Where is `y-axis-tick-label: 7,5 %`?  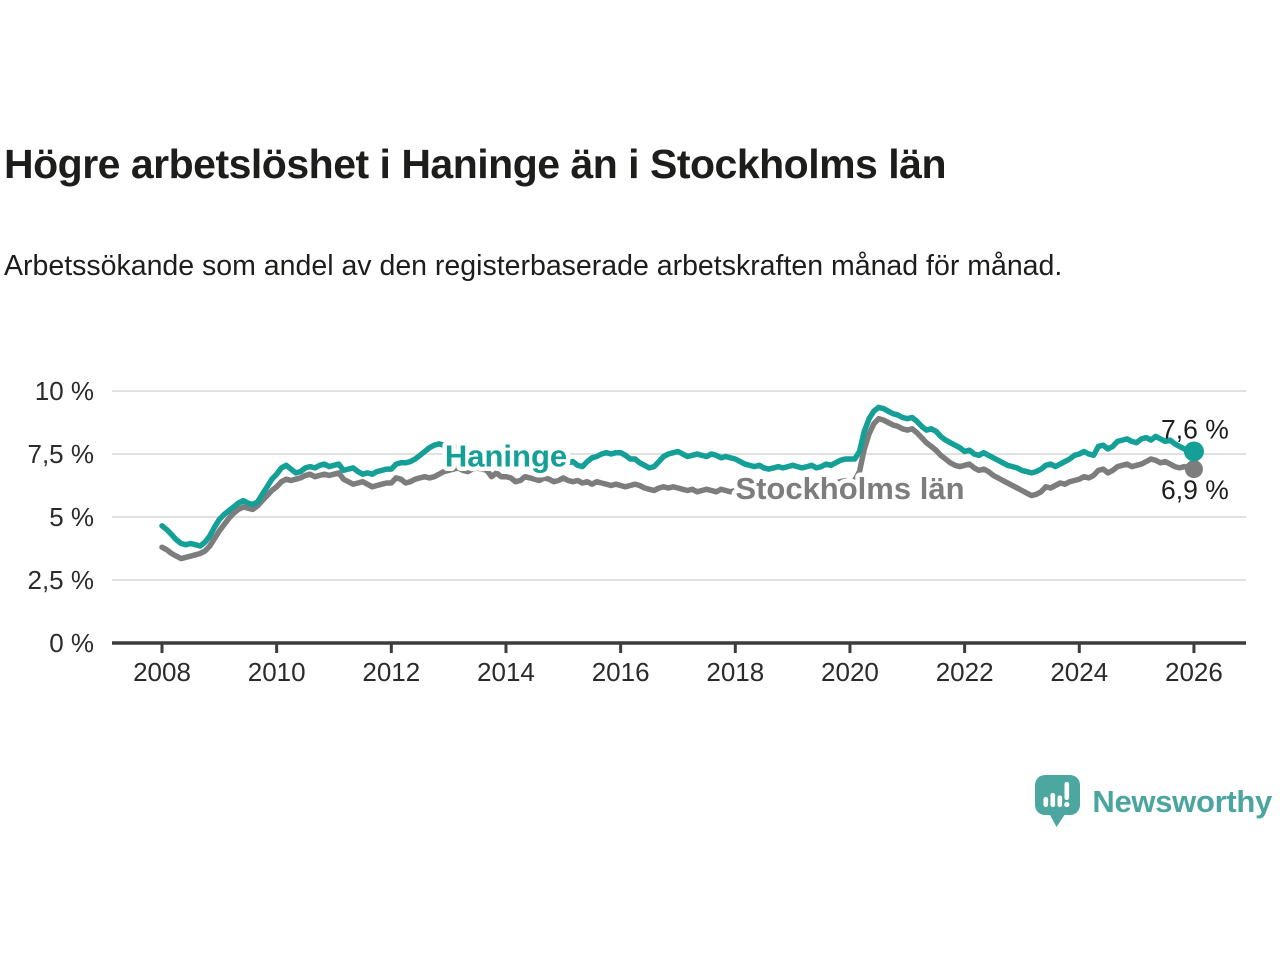
y-axis-tick-label: 7,5 % is located at coordinates (61, 454).